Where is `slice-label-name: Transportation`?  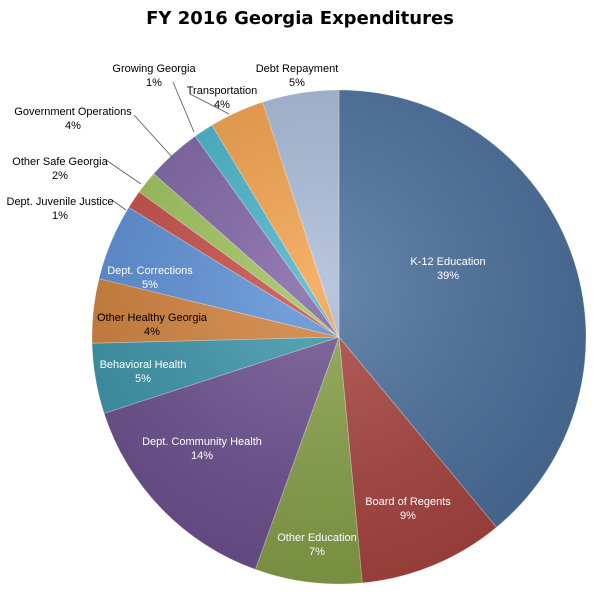
slice-label-name: Transportation is located at coordinates (222, 91).